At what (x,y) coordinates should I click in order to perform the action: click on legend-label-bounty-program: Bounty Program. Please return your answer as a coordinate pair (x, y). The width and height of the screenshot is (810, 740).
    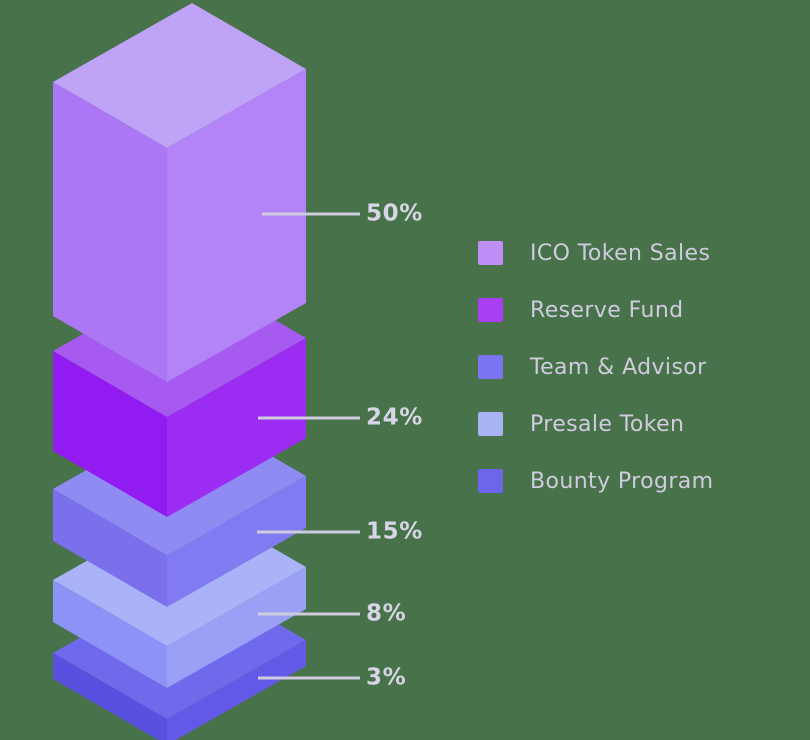
    Looking at the image, I should click on (622, 481).